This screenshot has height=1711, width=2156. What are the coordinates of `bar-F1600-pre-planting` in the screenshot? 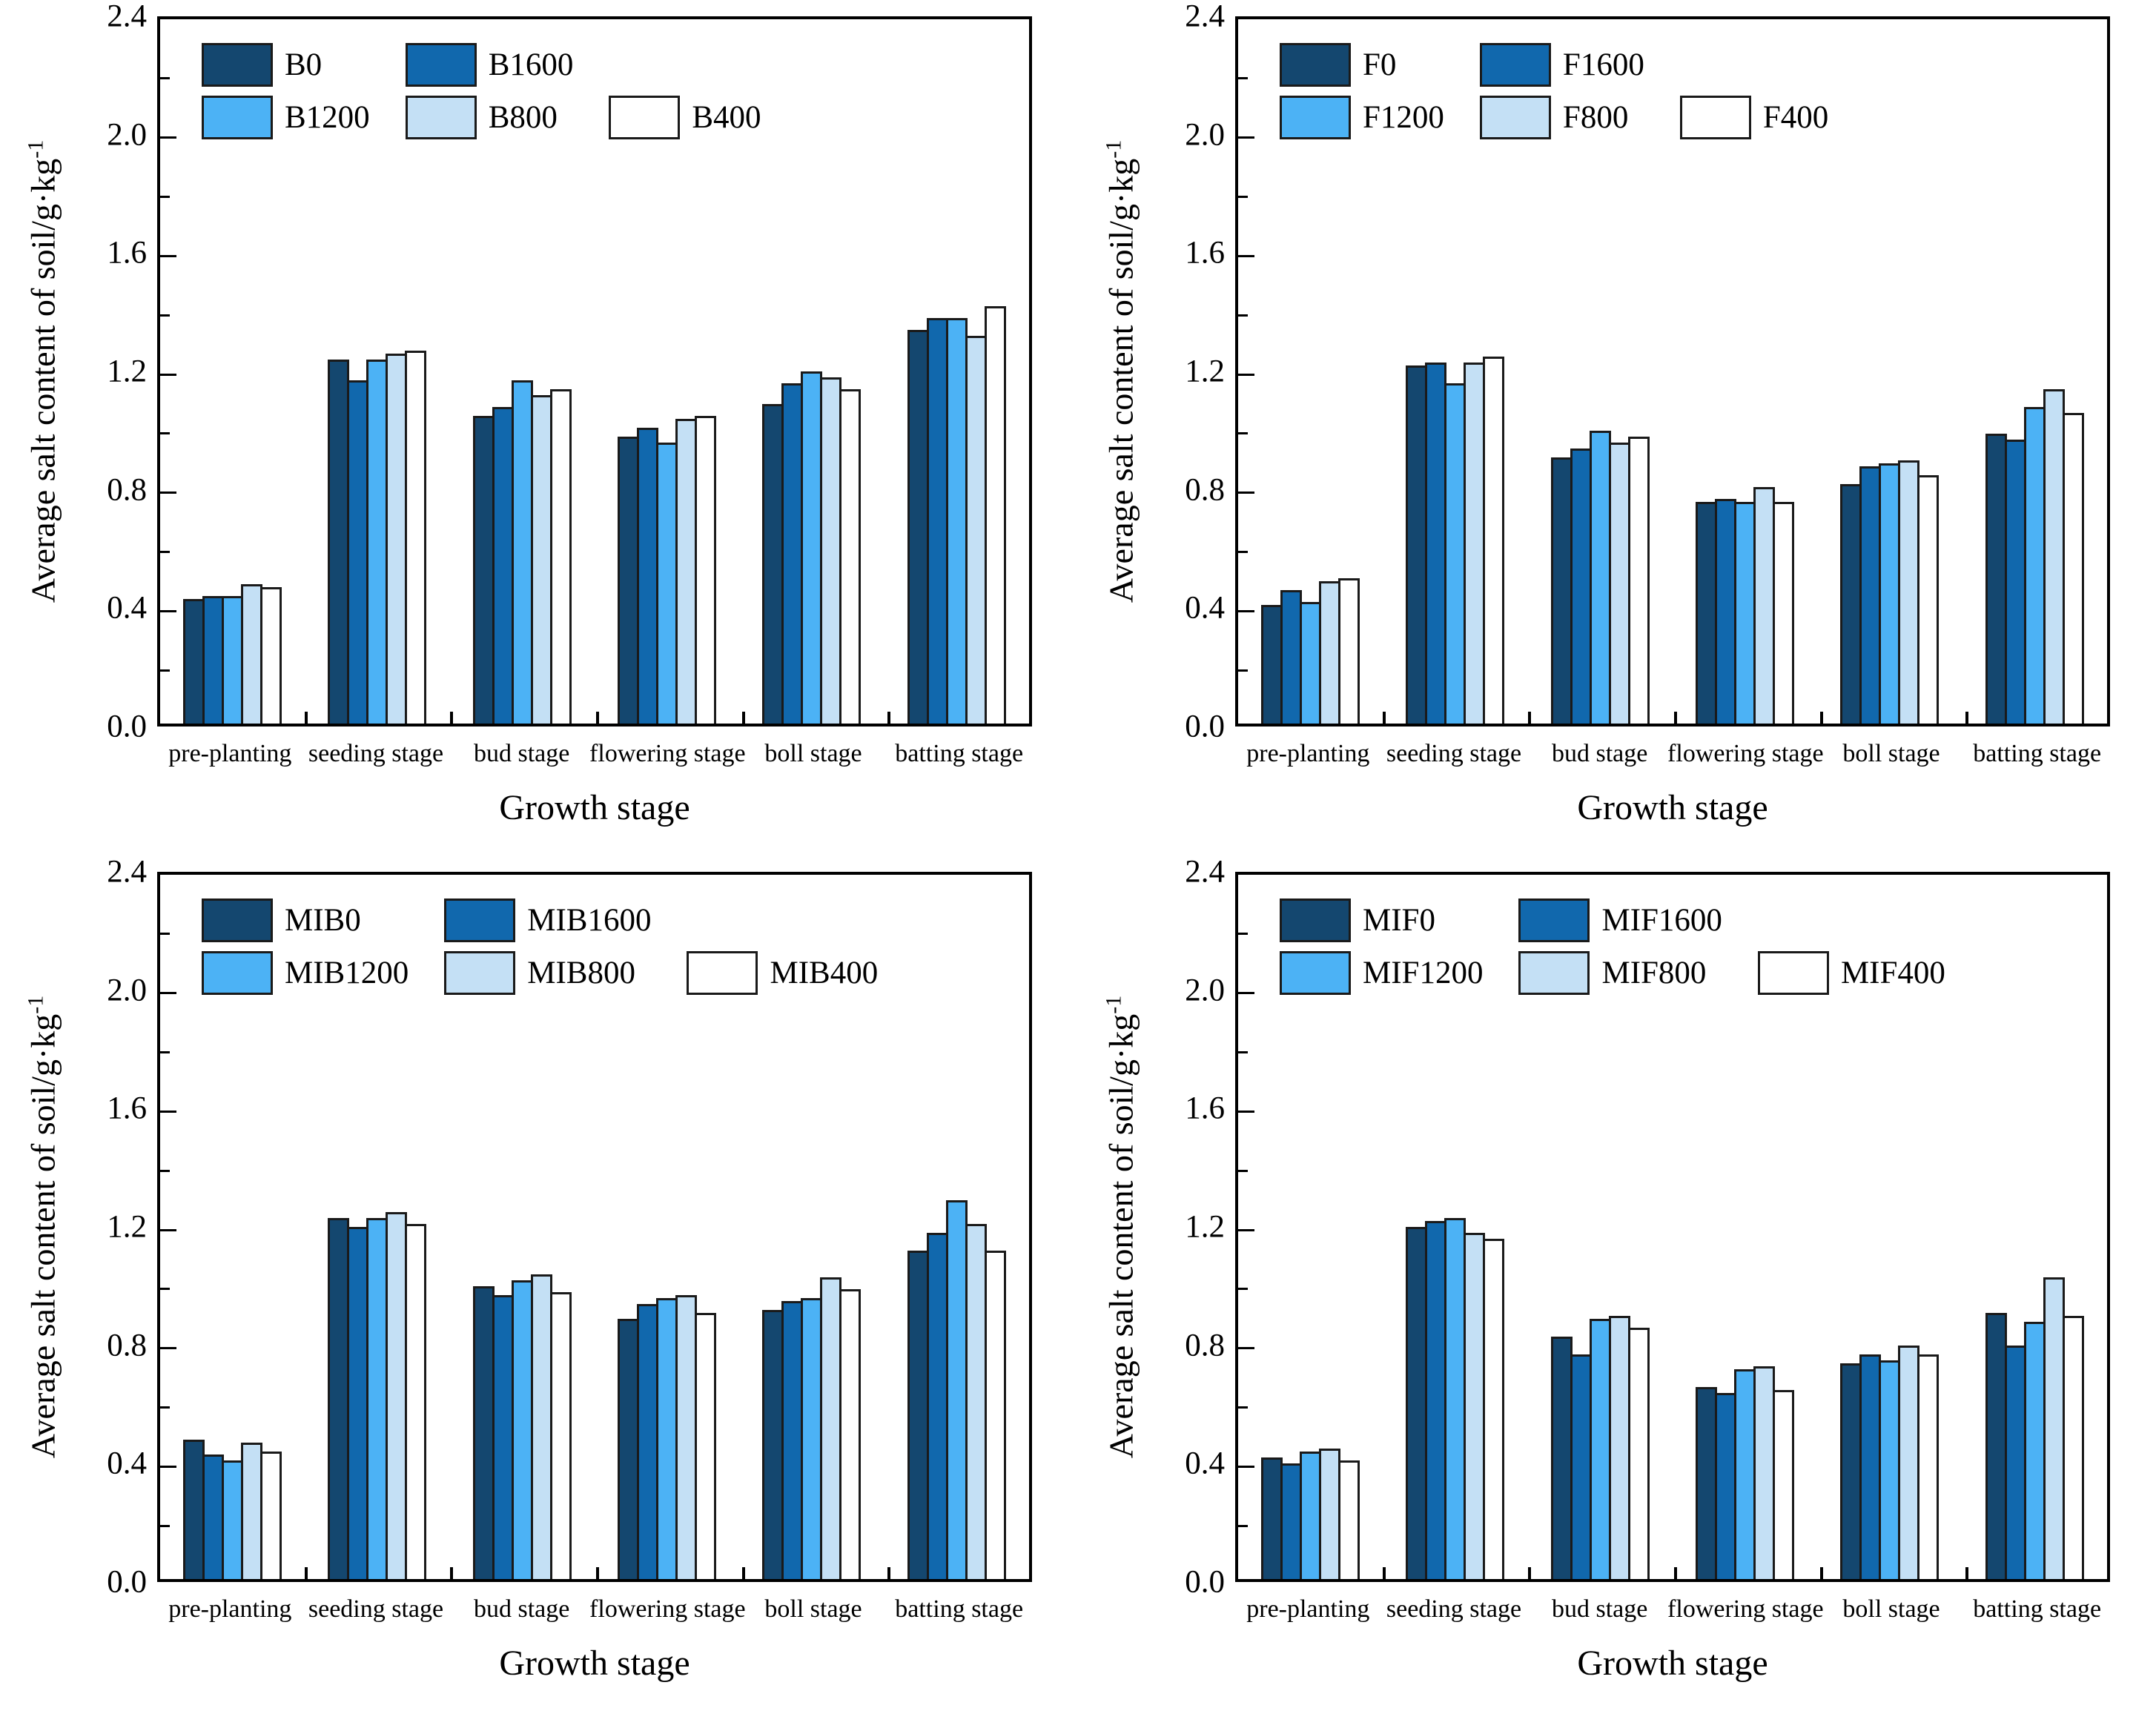 It's located at (1291, 657).